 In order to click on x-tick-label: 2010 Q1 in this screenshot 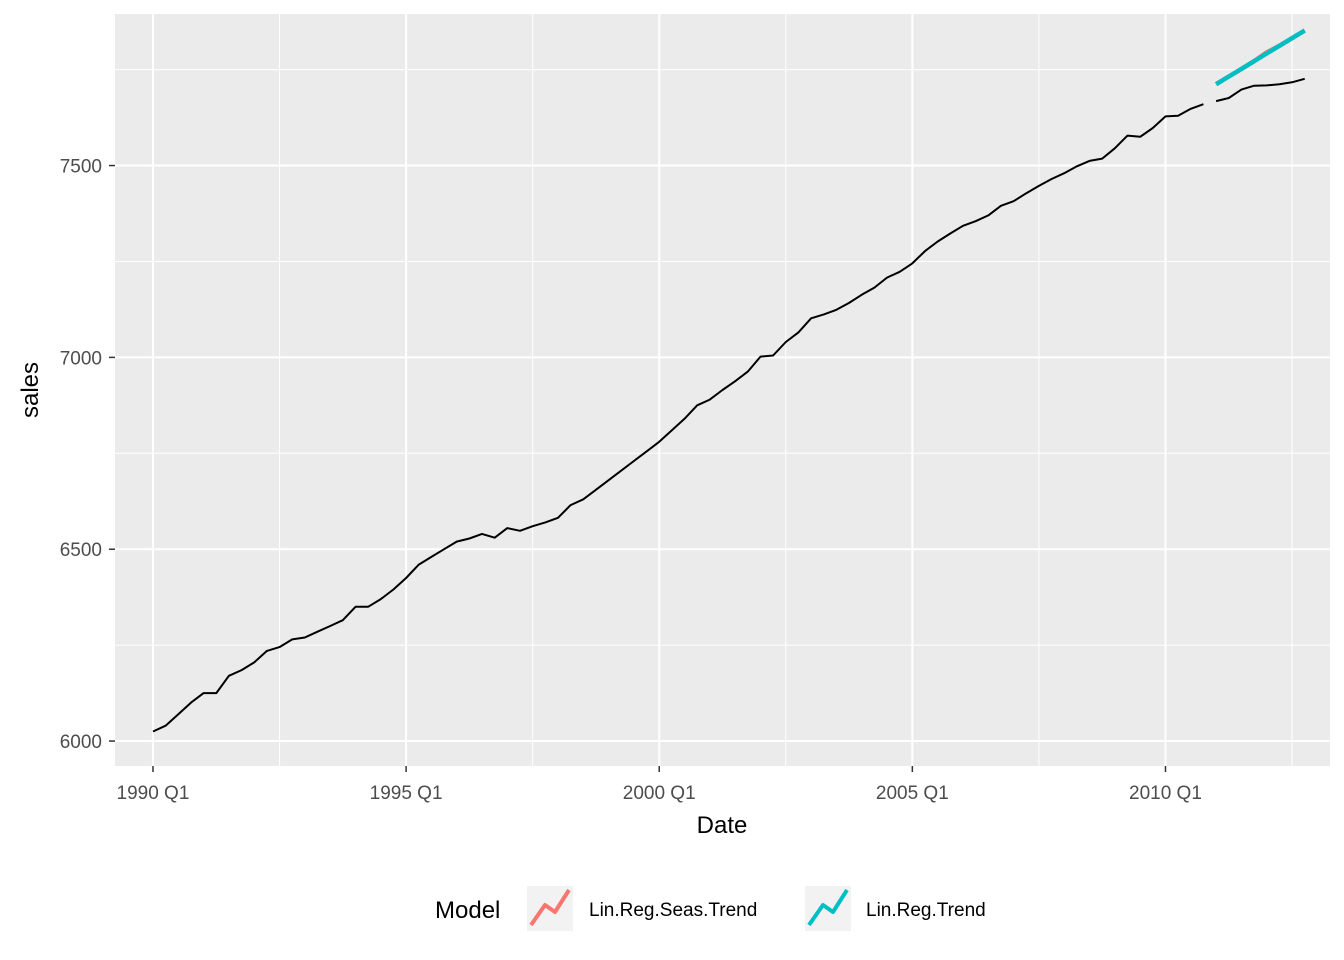, I will do `click(1165, 793)`.